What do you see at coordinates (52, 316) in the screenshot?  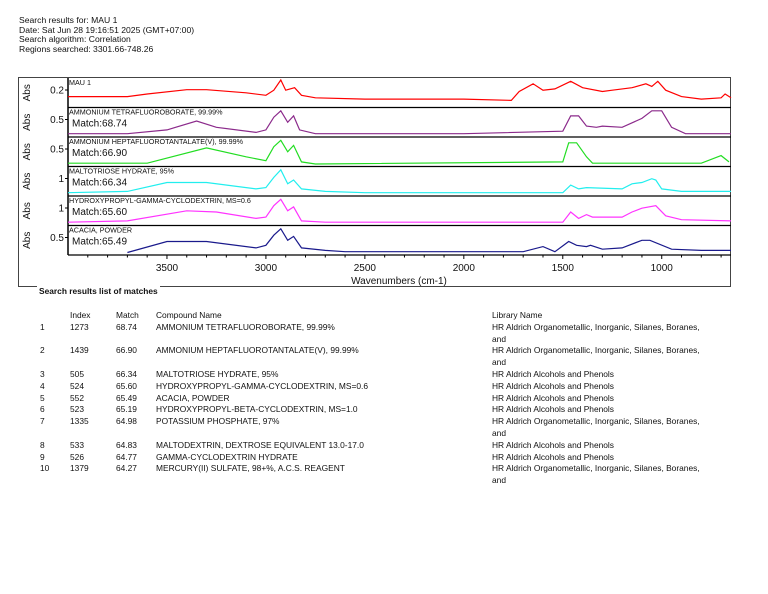 I see `col-rank` at bounding box center [52, 316].